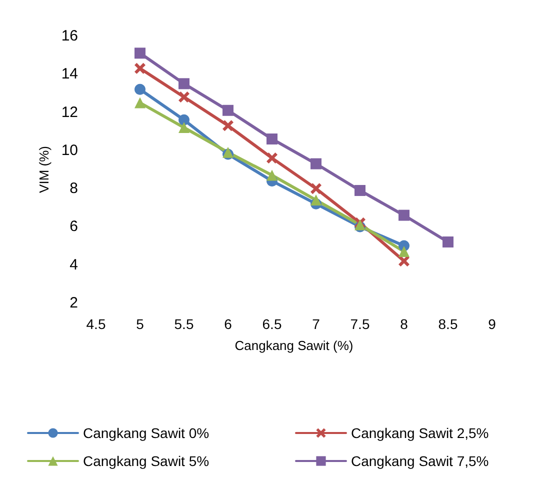 Image resolution: width=545 pixels, height=489 pixels. I want to click on legend-label: Cangkang Sawit 5%, so click(146, 461).